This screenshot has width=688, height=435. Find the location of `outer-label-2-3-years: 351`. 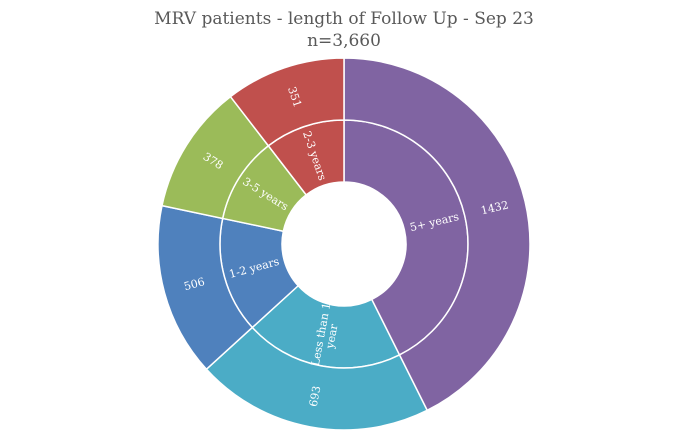

outer-label-2-3-years: 351 is located at coordinates (294, 97).